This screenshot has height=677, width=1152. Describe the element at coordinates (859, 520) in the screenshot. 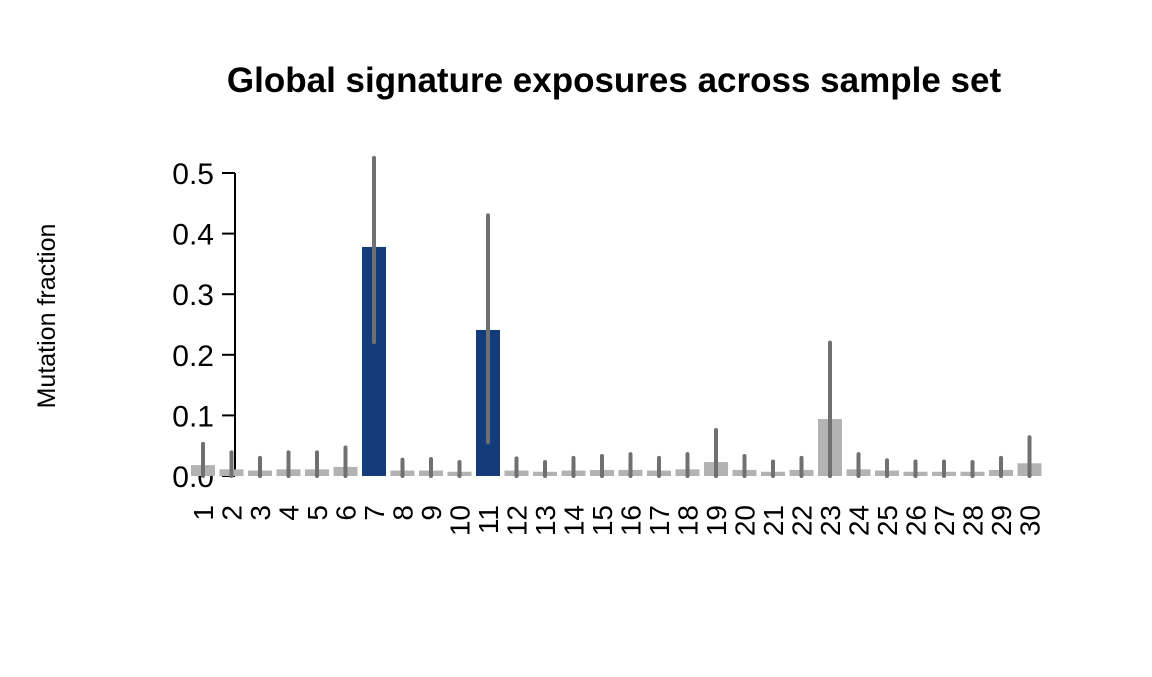

I see `x-tick-label: 24` at that location.